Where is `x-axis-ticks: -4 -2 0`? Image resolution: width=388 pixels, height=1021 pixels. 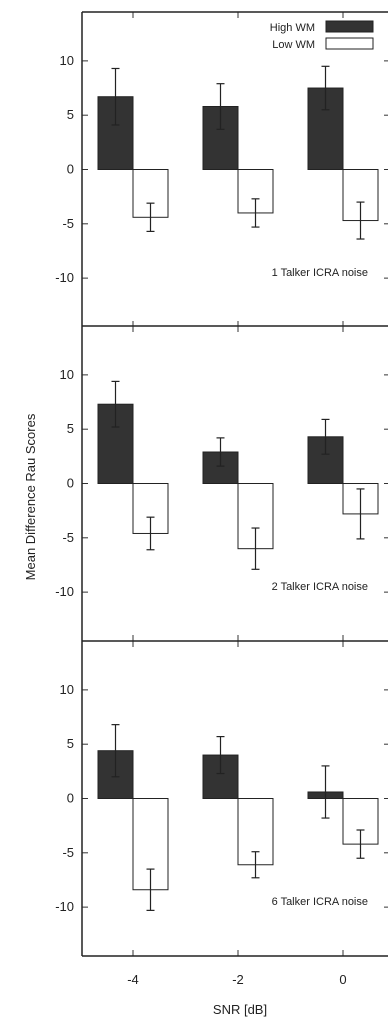
x-axis-ticks: -4 -2 0 is located at coordinates (236, 979).